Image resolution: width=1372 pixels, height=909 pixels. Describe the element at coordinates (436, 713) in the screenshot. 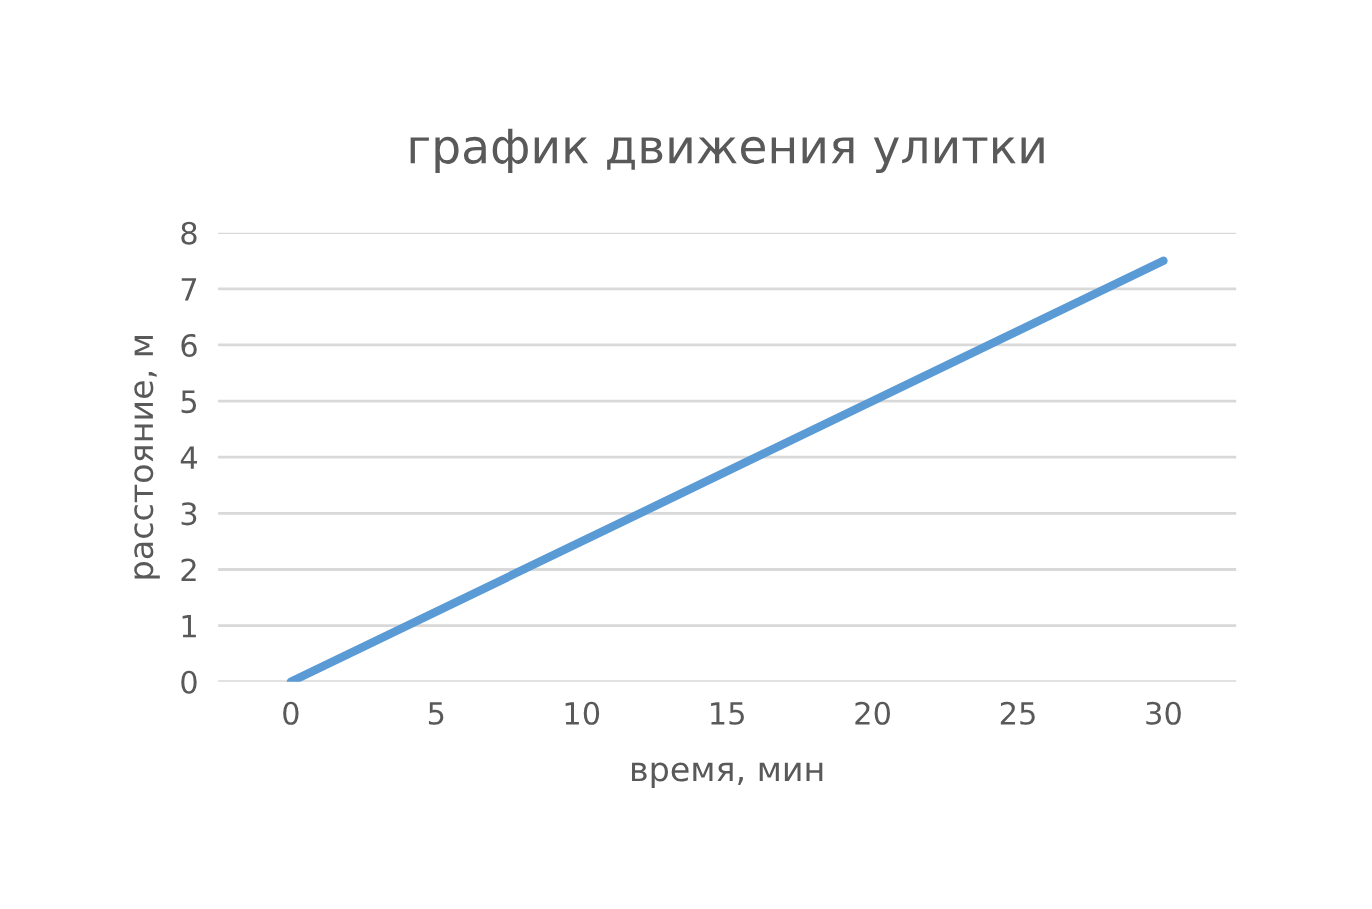

I see `x-tick-label: 5` at that location.